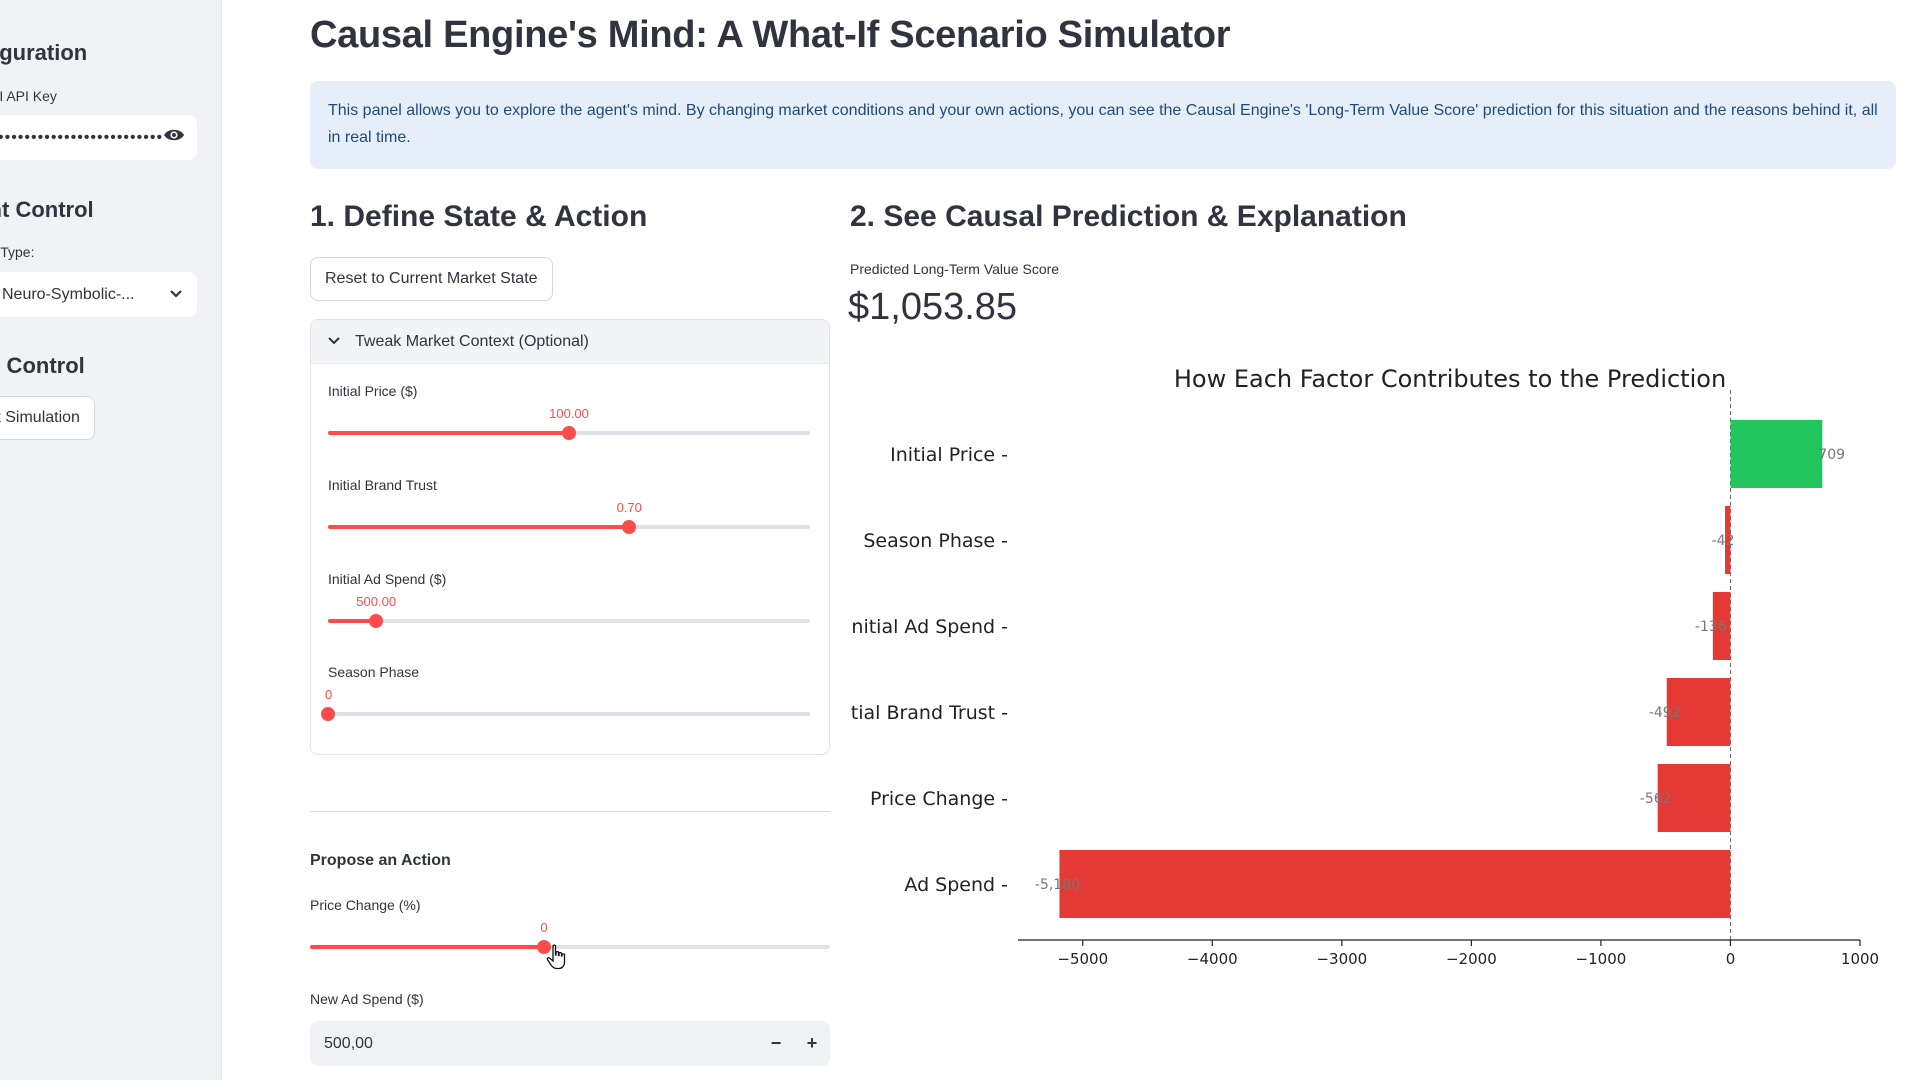 Image resolution: width=1920 pixels, height=1080 pixels. I want to click on agent-type-label: Agent Type:, so click(17, 252).